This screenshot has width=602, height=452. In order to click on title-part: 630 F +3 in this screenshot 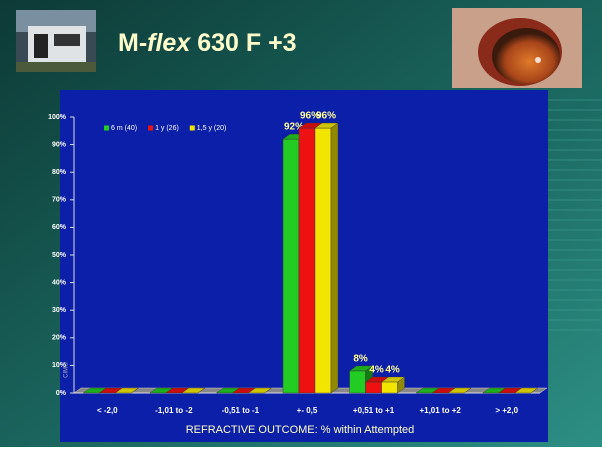, I will do `click(246, 43)`.